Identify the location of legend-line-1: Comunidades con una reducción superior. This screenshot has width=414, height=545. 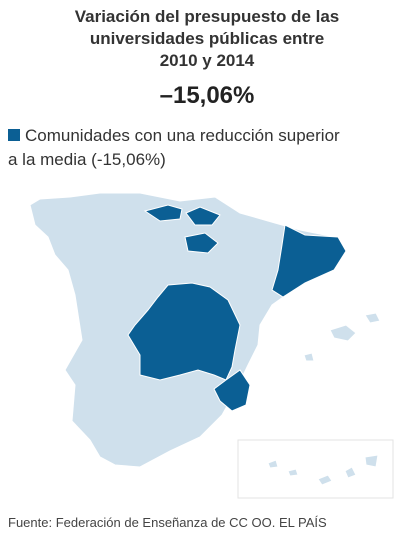
(208, 136).